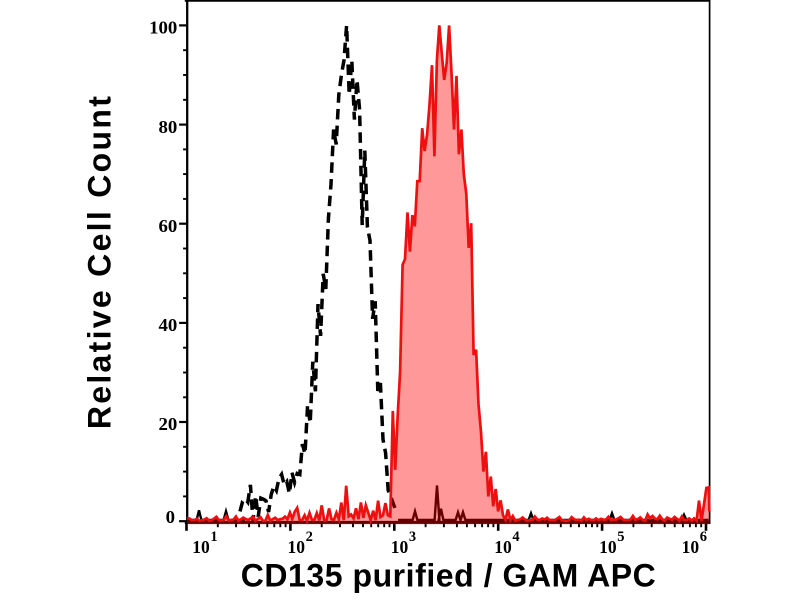 This screenshot has height=600, width=800. What do you see at coordinates (168, 424) in the screenshot?
I see `svg-text: 20` at bounding box center [168, 424].